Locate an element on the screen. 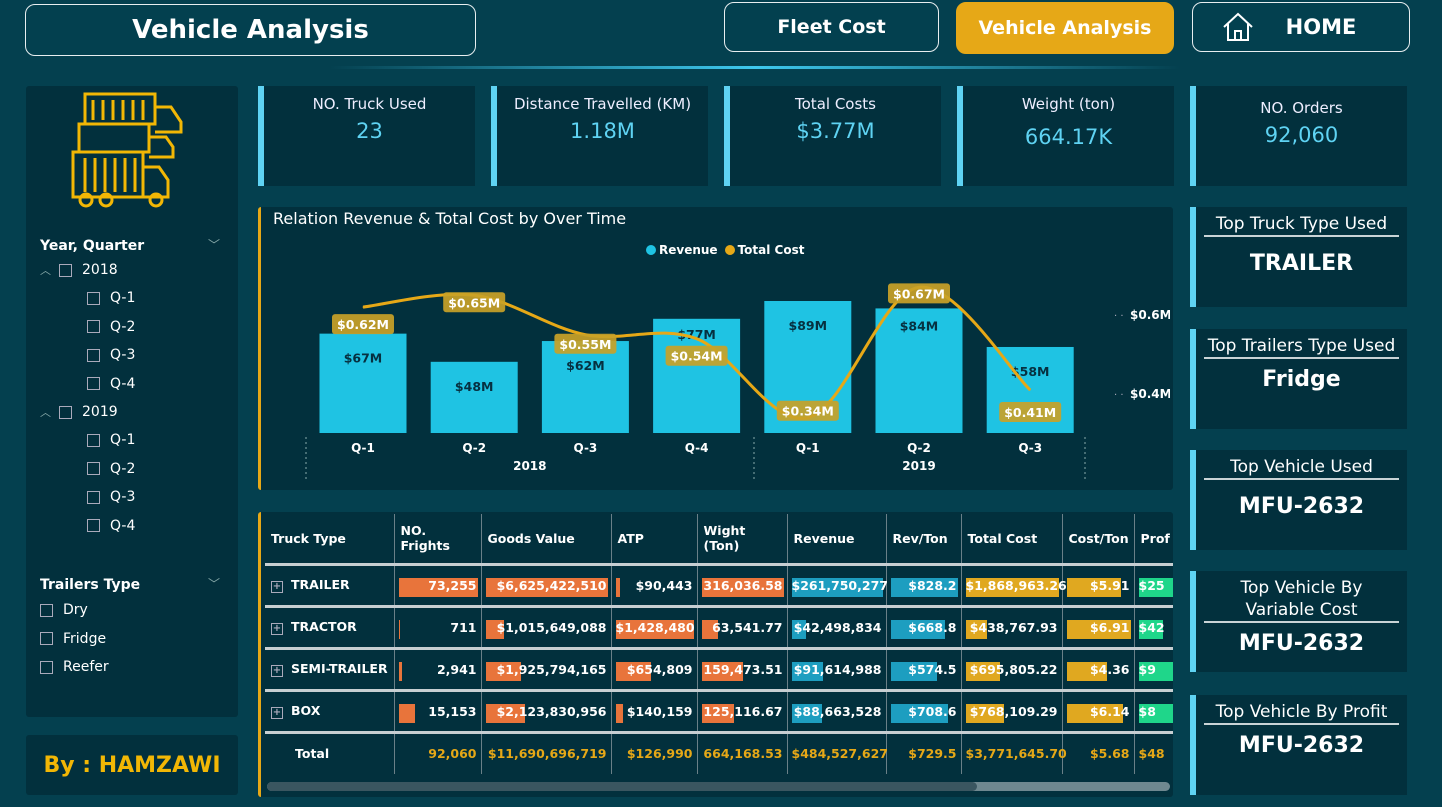 Image resolution: width=1442 pixels, height=807 pixels. table-cell: 159,473.51 is located at coordinates (742, 668).